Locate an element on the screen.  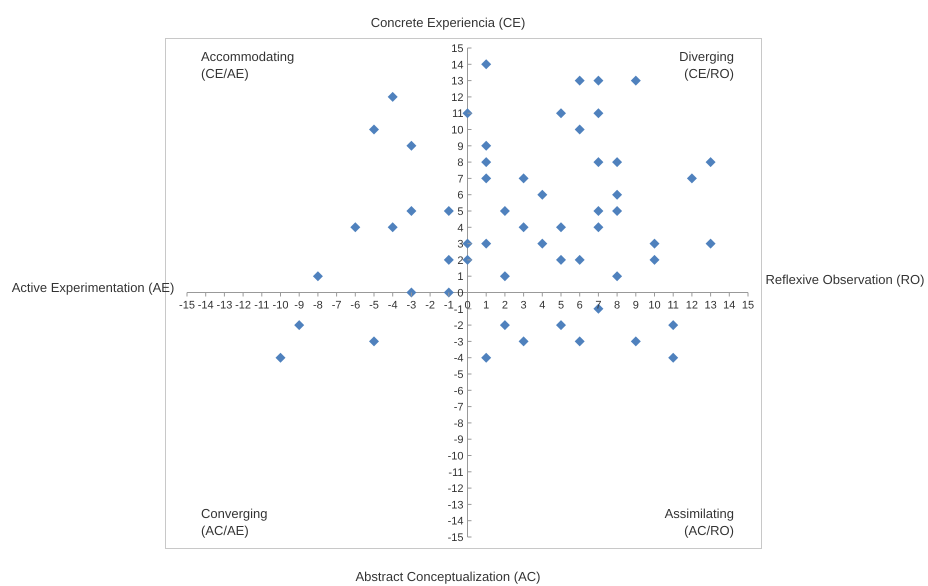
annotation: Diverging (CE/RO) is located at coordinates (706, 65).